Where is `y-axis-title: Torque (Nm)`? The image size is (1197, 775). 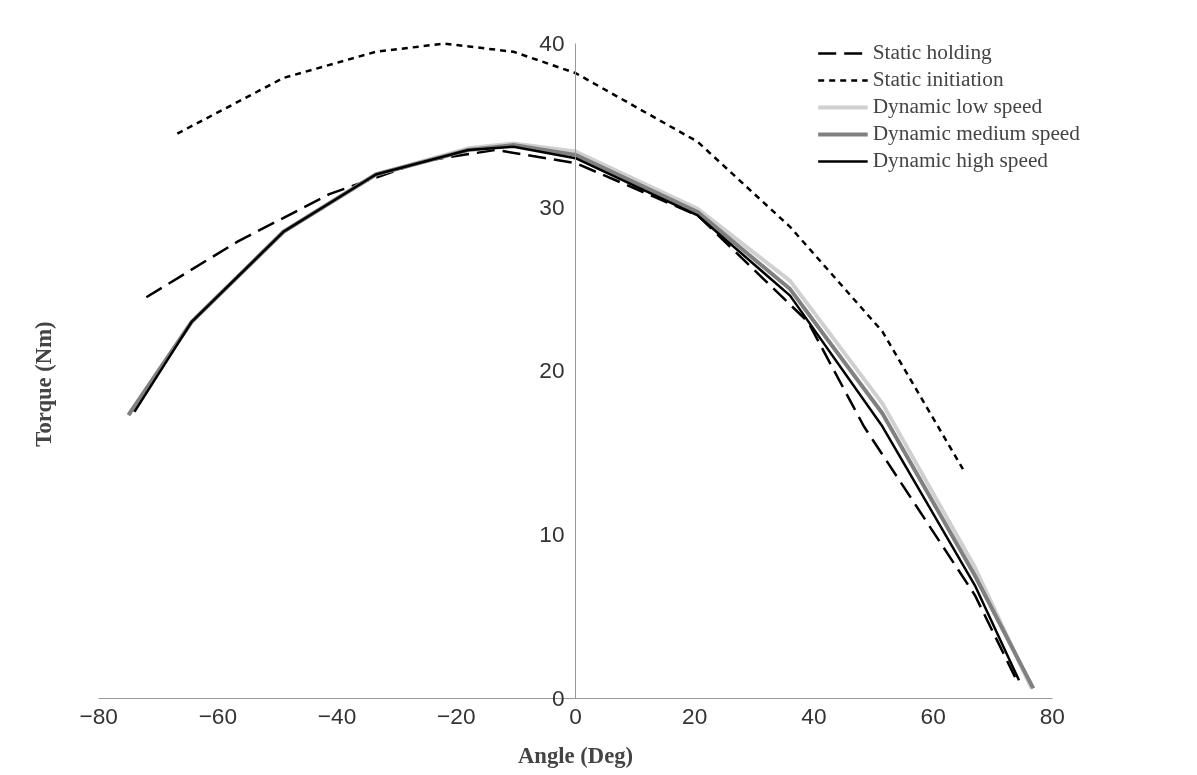 y-axis-title: Torque (Nm) is located at coordinates (43, 384).